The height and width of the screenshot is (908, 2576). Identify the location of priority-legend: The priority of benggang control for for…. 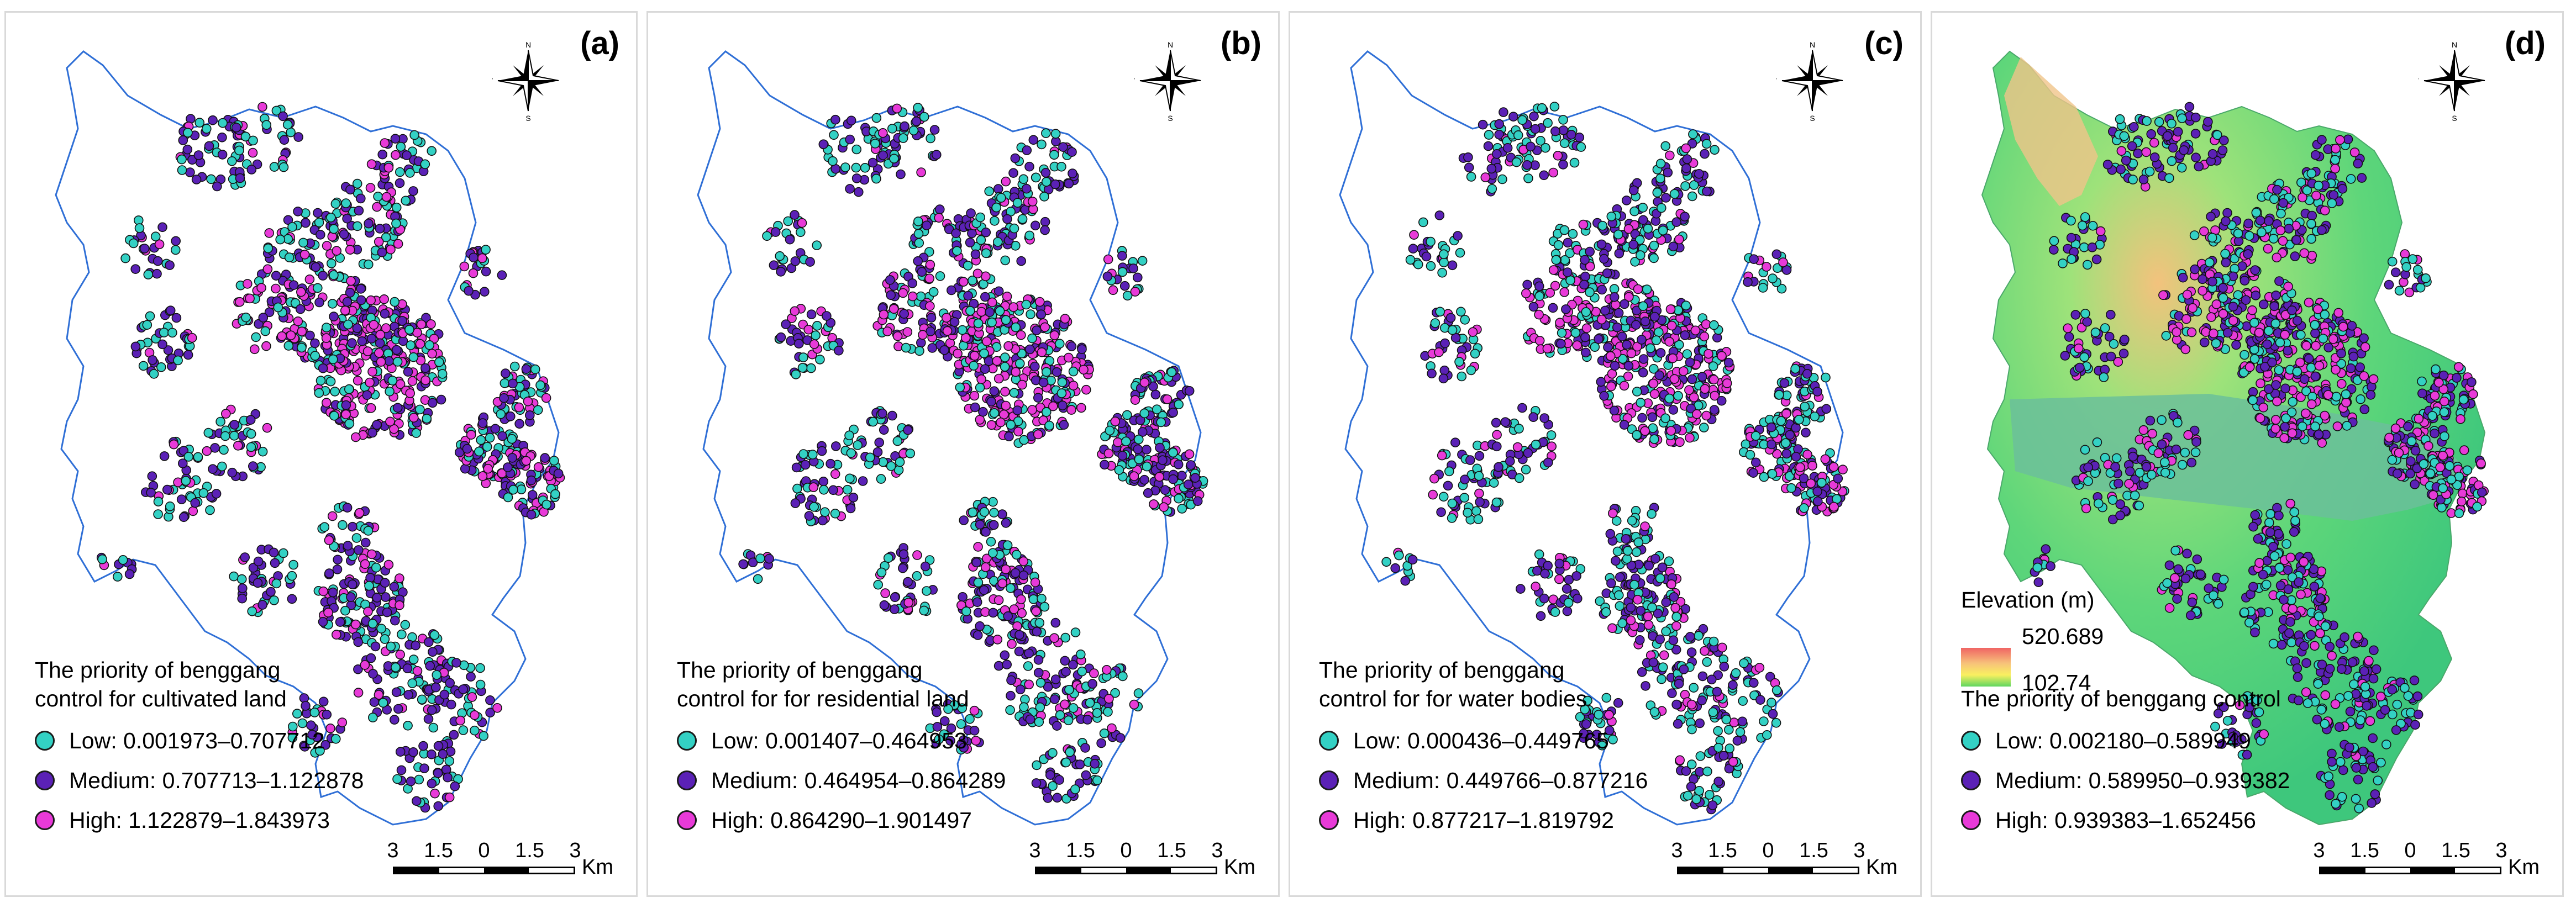
(841, 748).